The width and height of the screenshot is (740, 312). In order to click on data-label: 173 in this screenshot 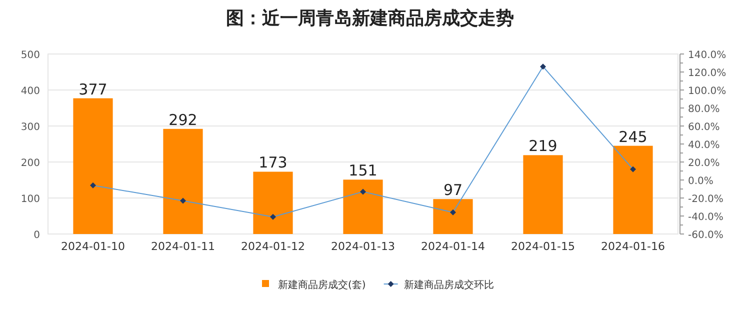, I will do `click(273, 163)`.